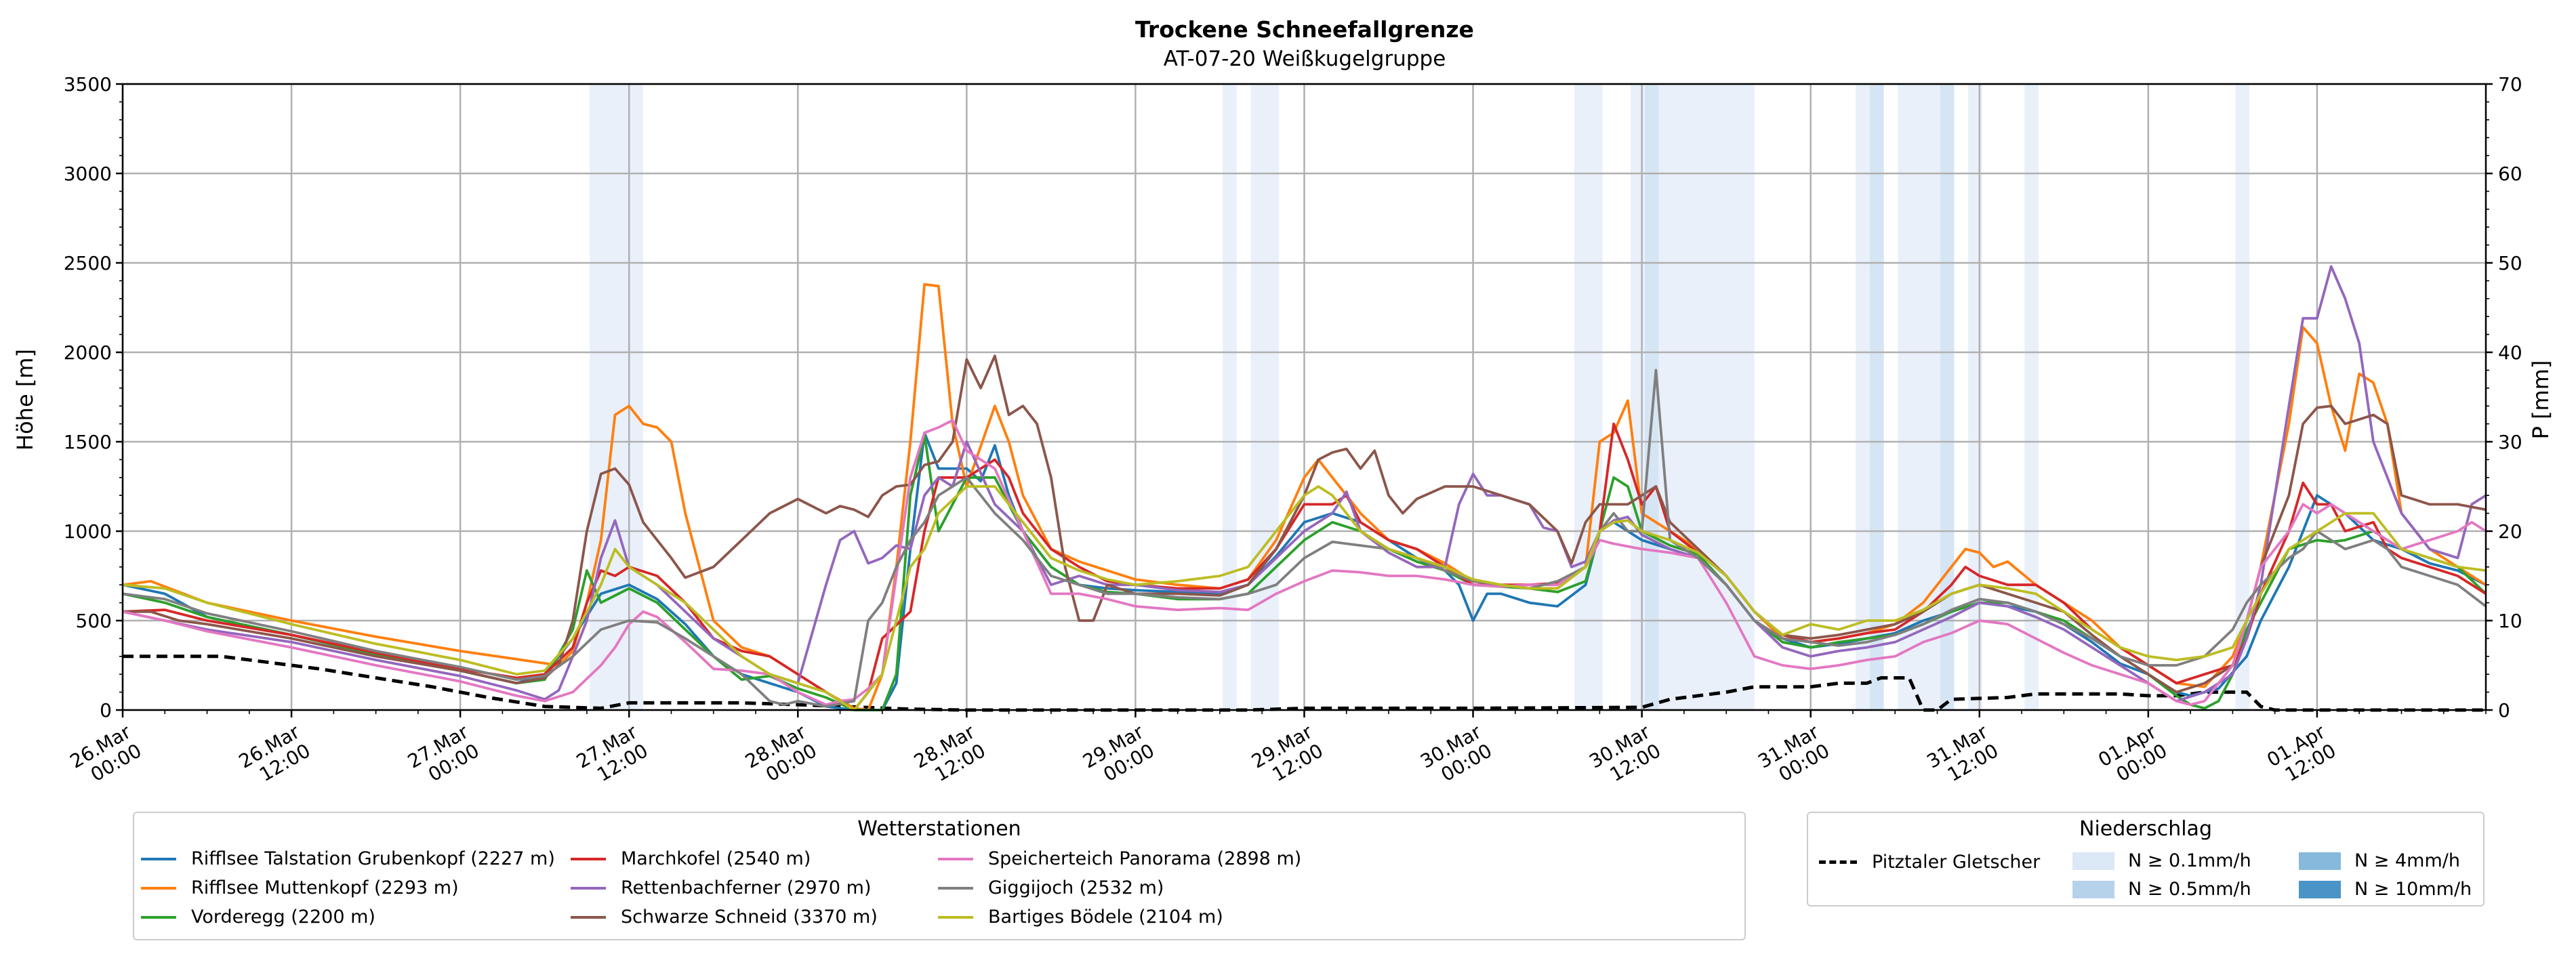  I want to click on x-tick-label-10: 31.Mar00:00, so click(1793, 755).